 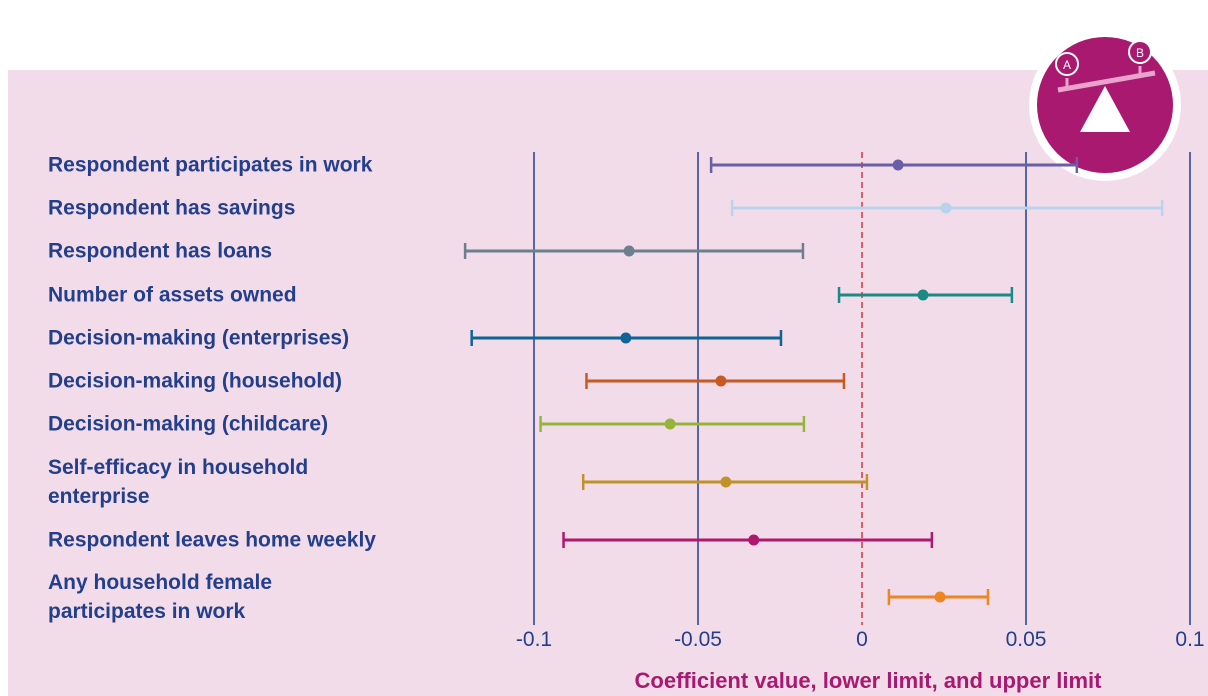 I want to click on x-tick-label: -0.1, so click(x=534, y=639).